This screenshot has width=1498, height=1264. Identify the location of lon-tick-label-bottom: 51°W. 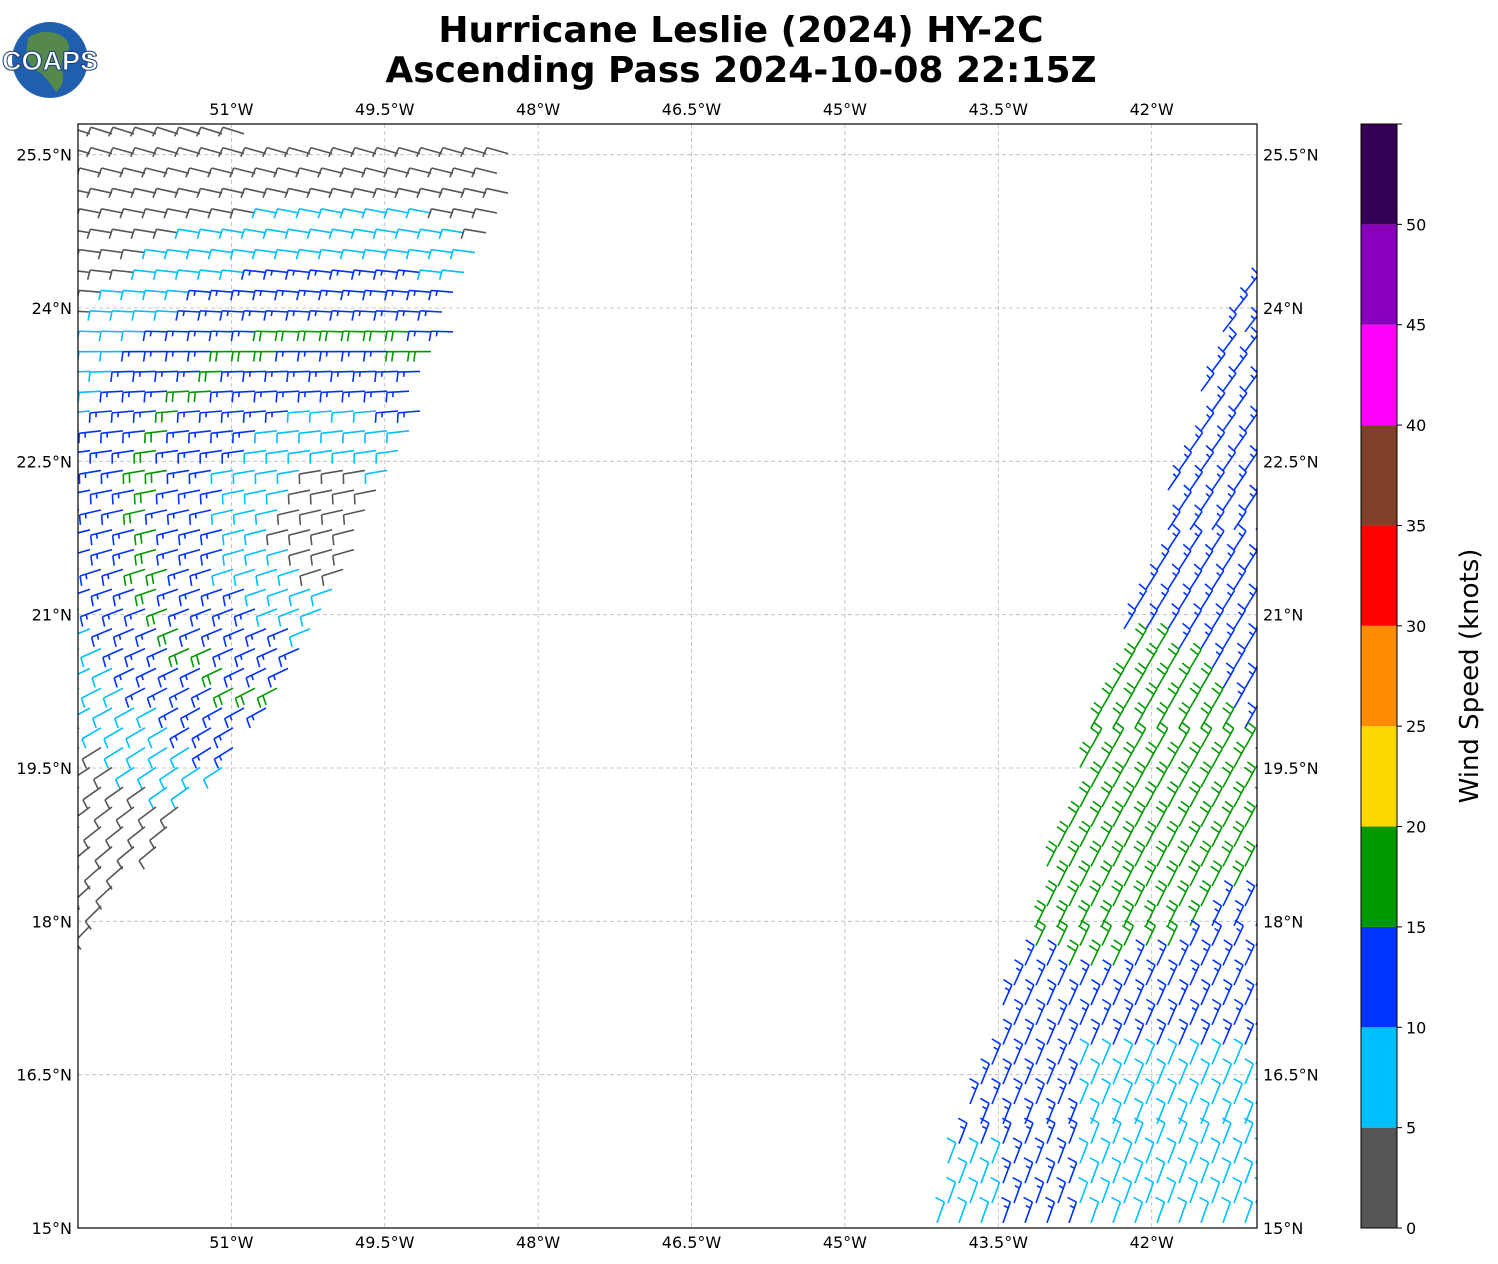
(231, 1242).